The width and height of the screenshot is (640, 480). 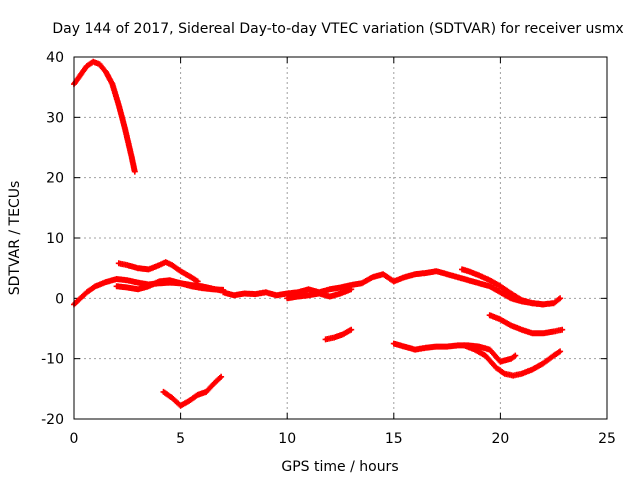 What do you see at coordinates (500, 439) in the screenshot?
I see `x-tick-label: 20` at bounding box center [500, 439].